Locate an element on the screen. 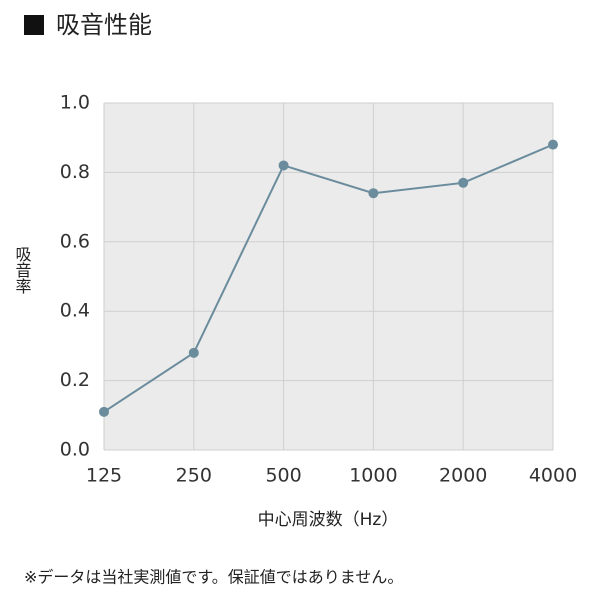 Image resolution: width=600 pixels, height=600 pixels. x-tick-label: 2000 is located at coordinates (463, 476).